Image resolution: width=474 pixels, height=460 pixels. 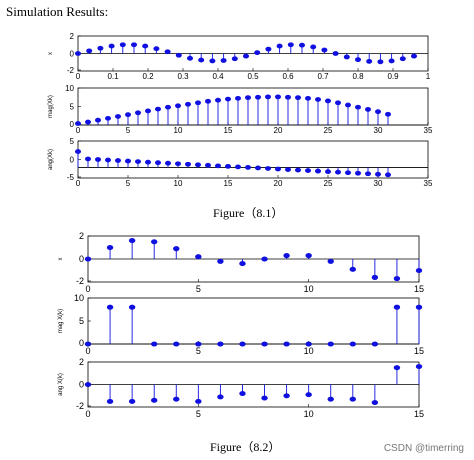 What do you see at coordinates (178, 183) in the screenshot?
I see `x-tick-label-2-2: 10` at bounding box center [178, 183].